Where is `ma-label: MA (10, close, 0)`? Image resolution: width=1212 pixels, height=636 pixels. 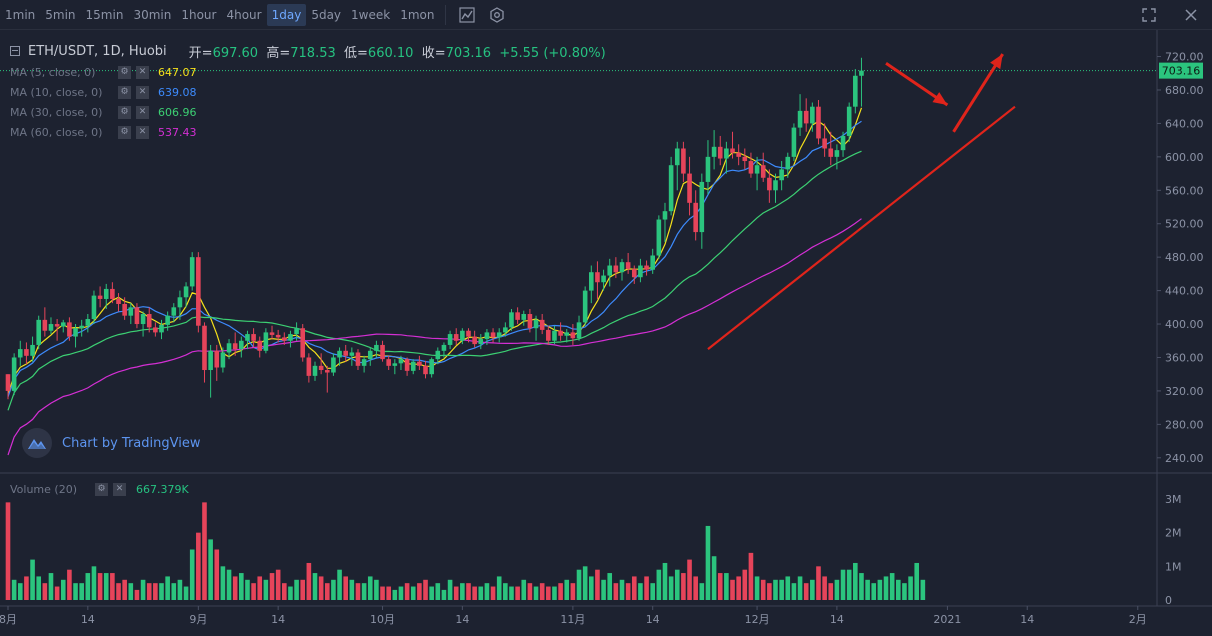 ma-label: MA (10, close, 0) is located at coordinates (56, 92).